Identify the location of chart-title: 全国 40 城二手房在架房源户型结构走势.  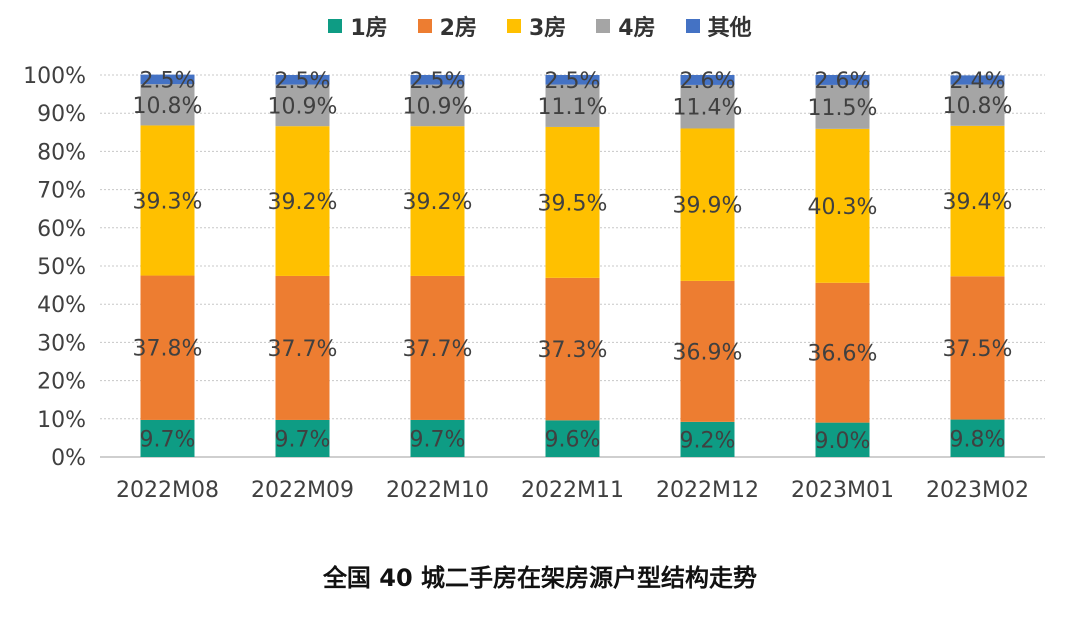
(540, 578).